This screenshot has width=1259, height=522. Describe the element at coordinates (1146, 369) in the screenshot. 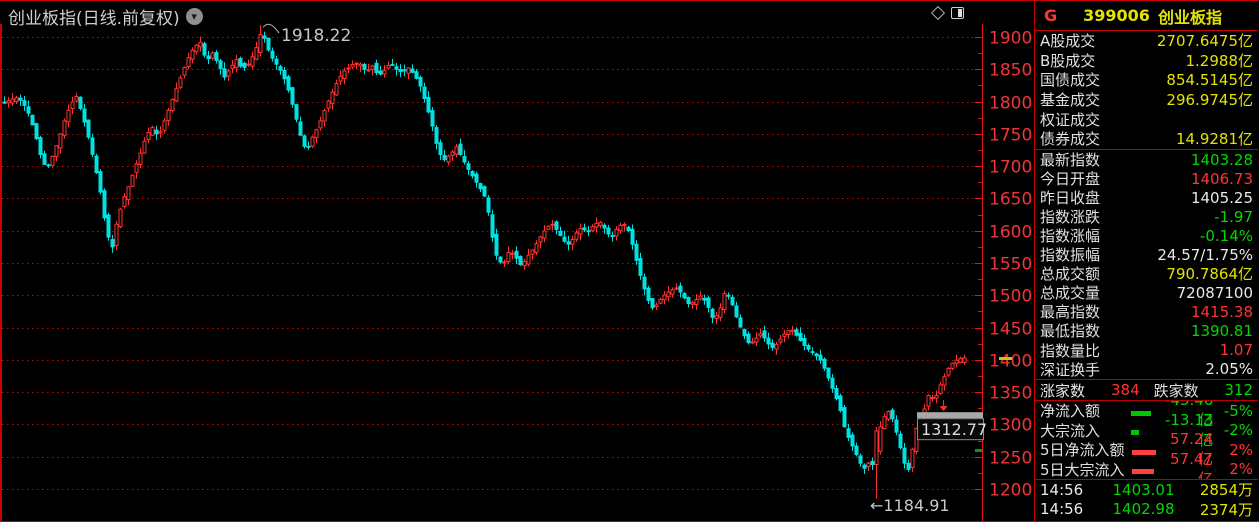

I see `index-row: 深证换手 2.05%` at that location.